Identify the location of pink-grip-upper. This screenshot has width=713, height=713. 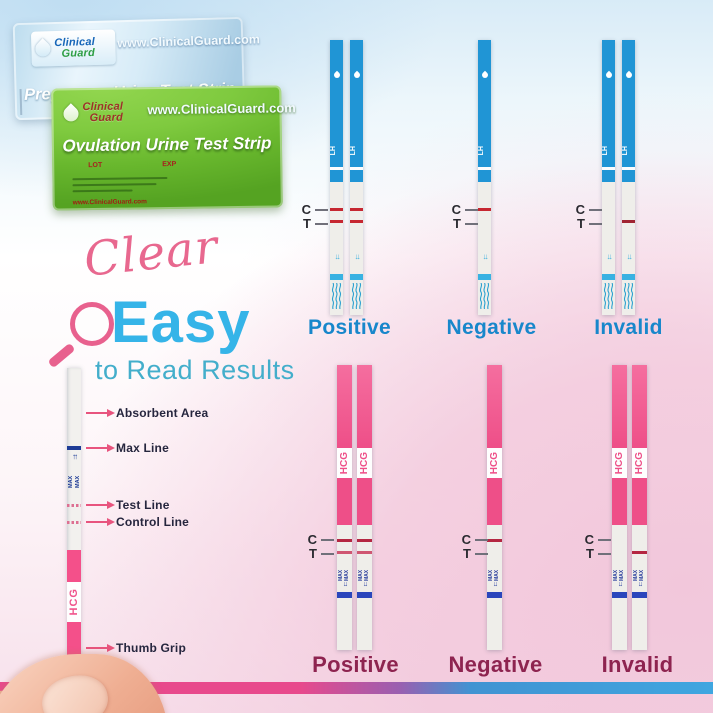
(74, 566).